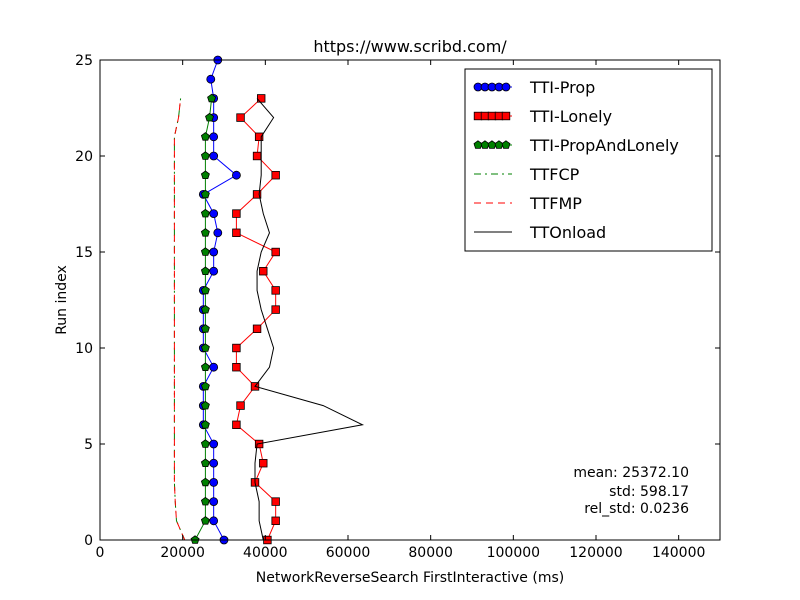 This screenshot has height=600, width=800. What do you see at coordinates (554, 174) in the screenshot?
I see `legend-label-3: TTFCP` at bounding box center [554, 174].